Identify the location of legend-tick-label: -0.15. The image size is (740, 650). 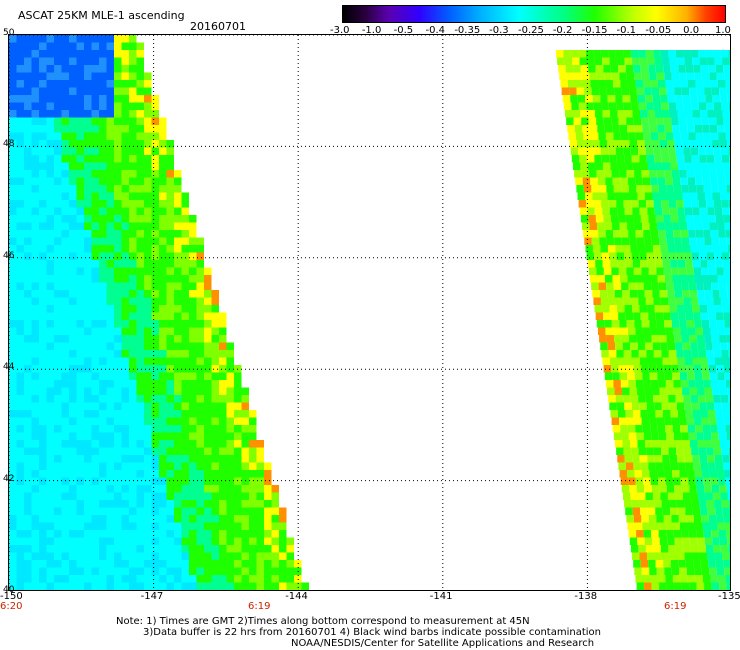
(594, 30).